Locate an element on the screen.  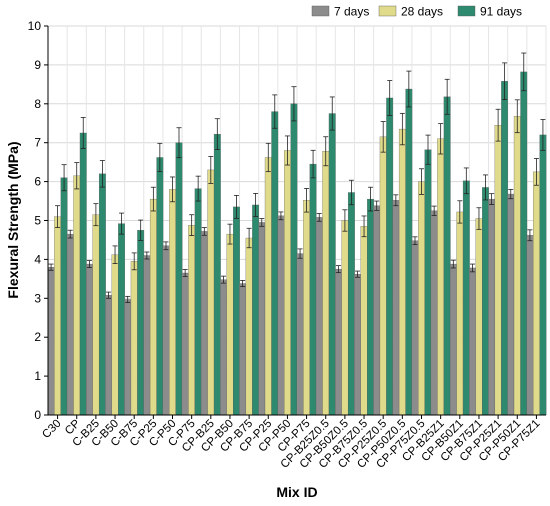
bar-91-days-CP-P50Z1 is located at coordinates (524, 243).